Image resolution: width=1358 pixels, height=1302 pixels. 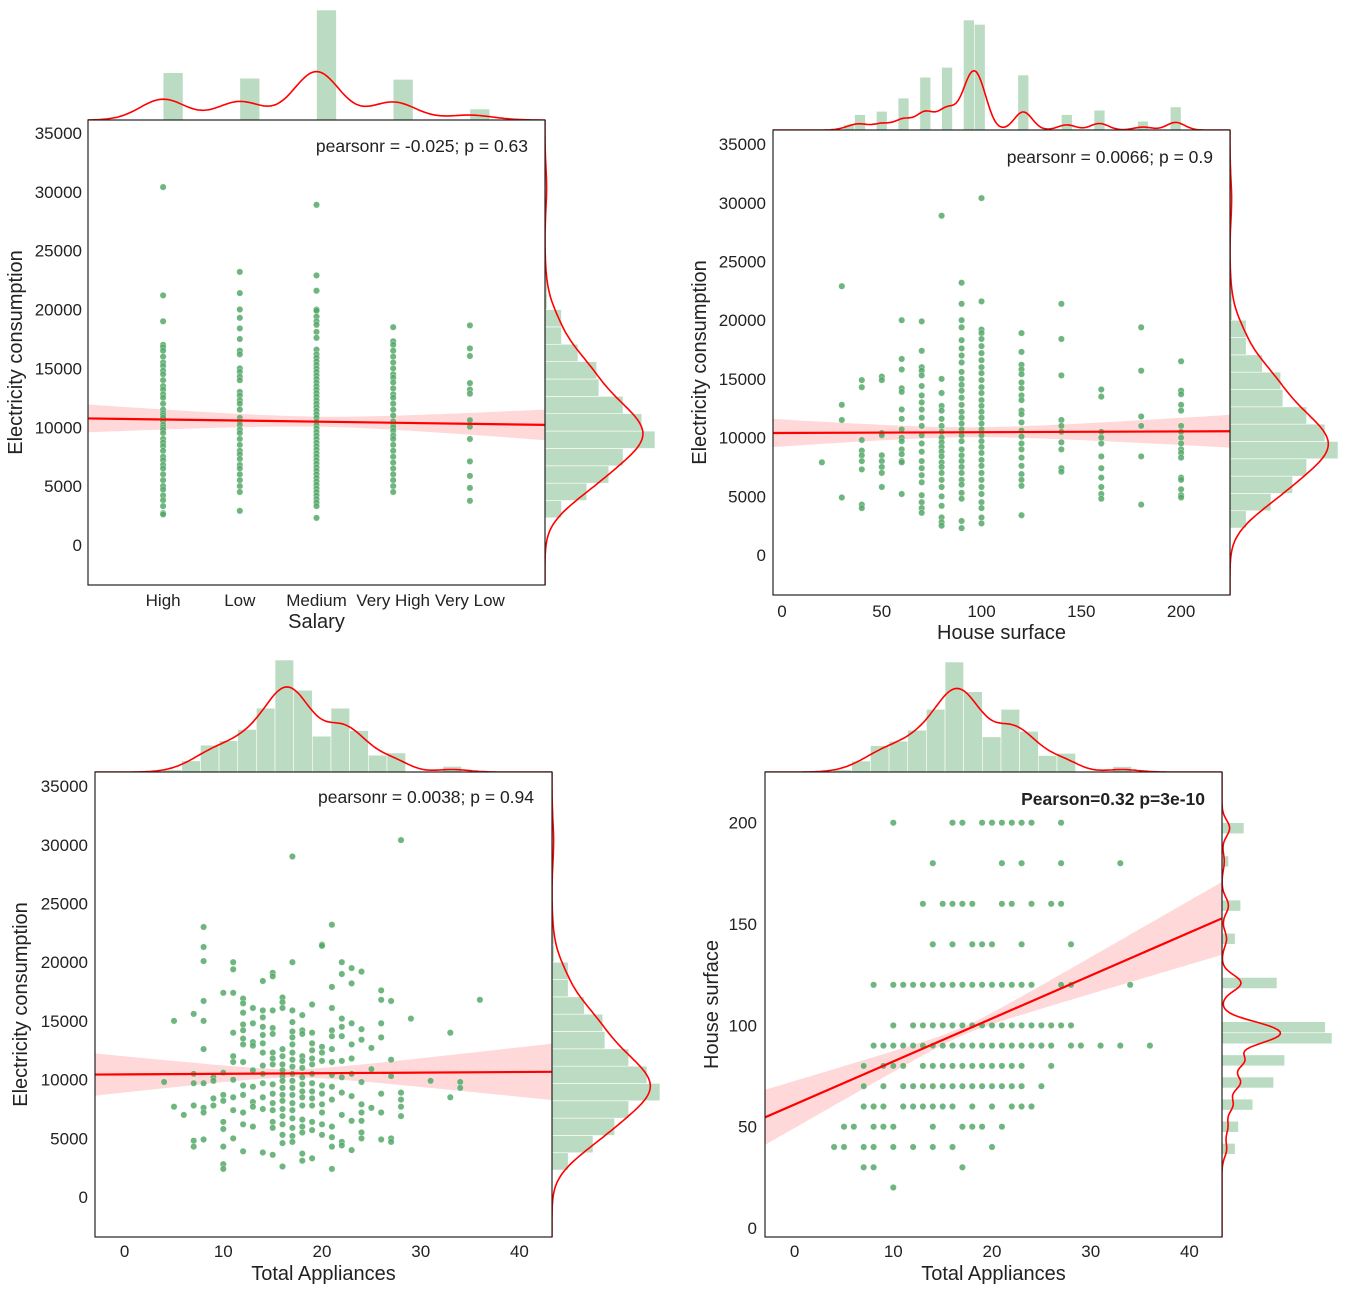 What do you see at coordinates (1110, 157) in the screenshot?
I see `p2-correlation-annotation: pearsonr = 0.0066; p = 0.9` at bounding box center [1110, 157].